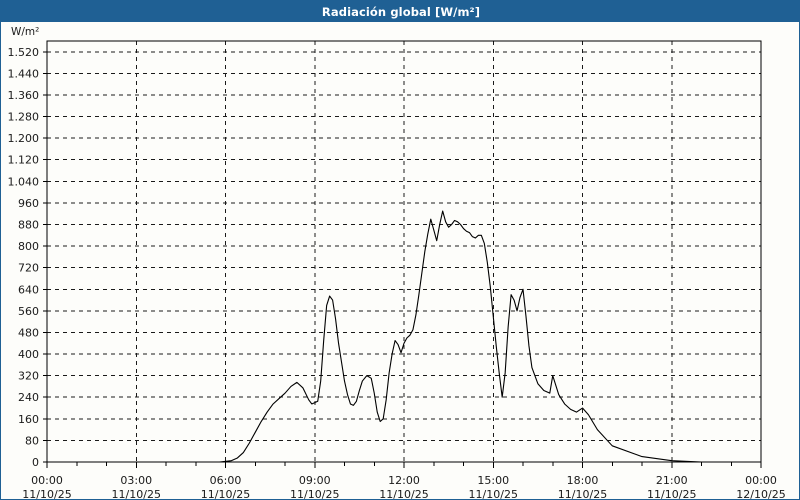 Image resolution: width=800 pixels, height=500 pixels. I want to click on x-tick-time-label: 06:00, so click(226, 480).